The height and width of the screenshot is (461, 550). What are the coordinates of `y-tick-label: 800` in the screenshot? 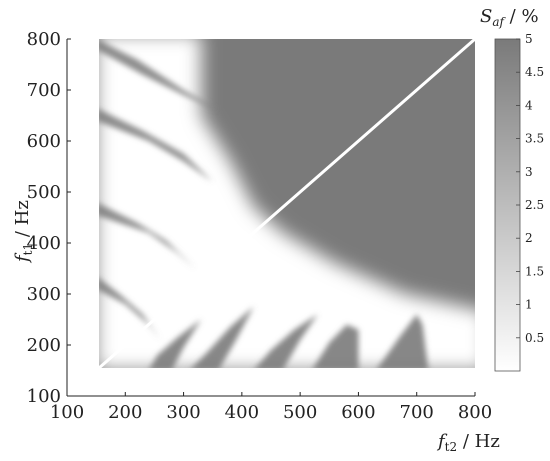 It's located at (44, 39).